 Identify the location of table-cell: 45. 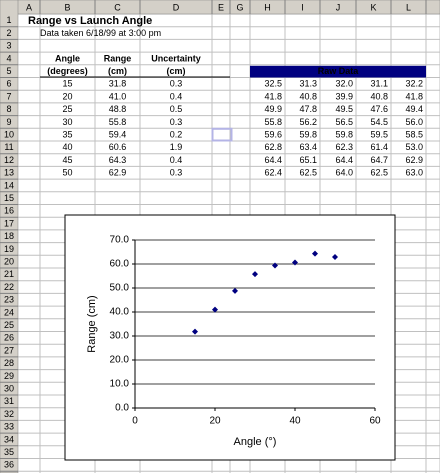
(67, 160).